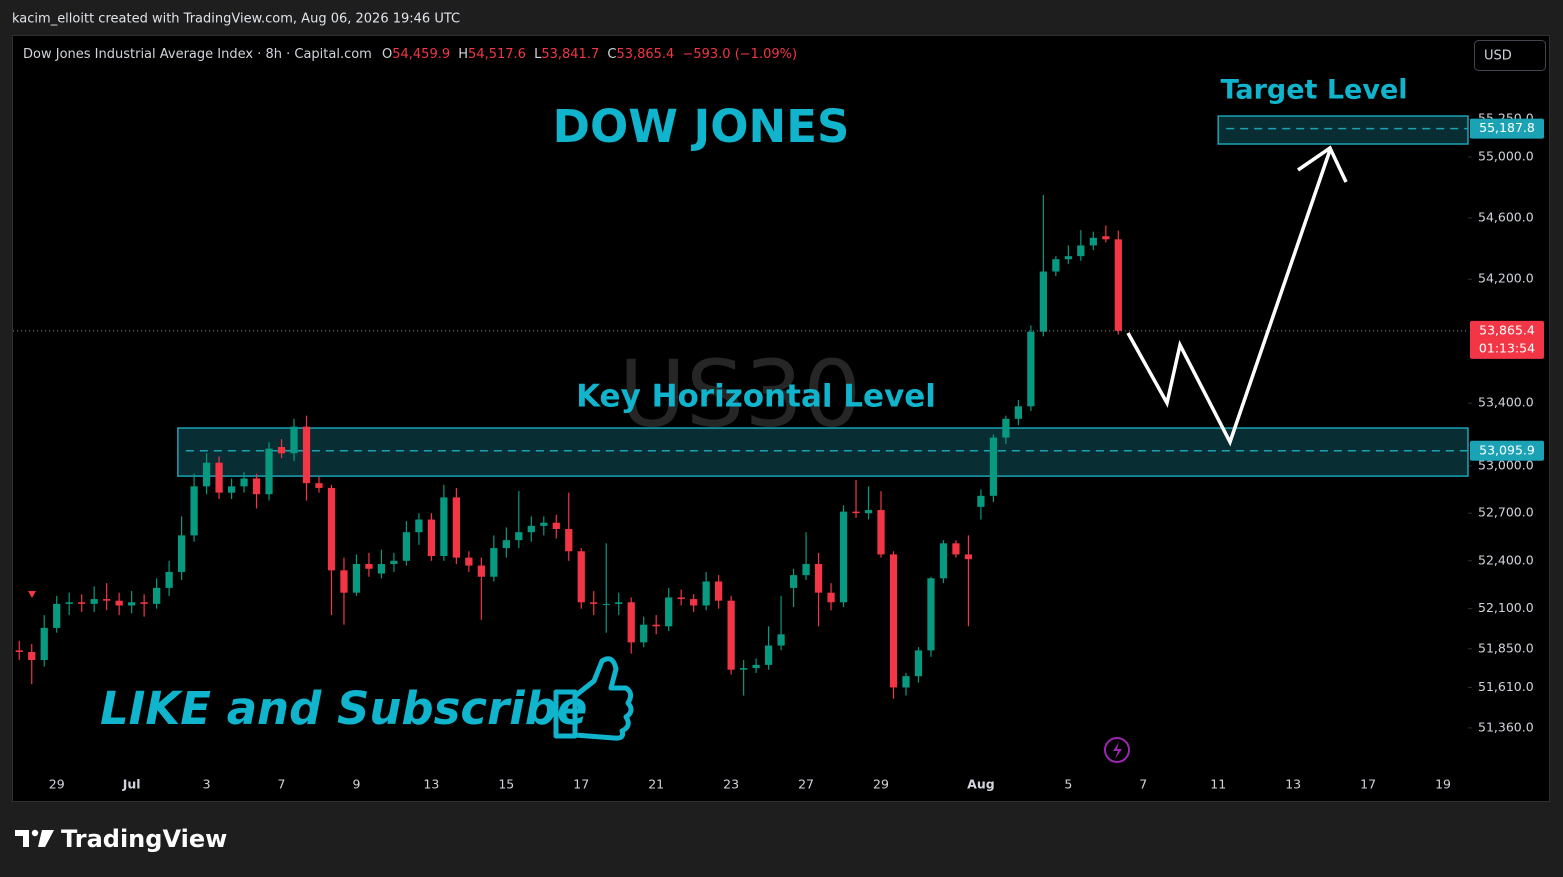 The height and width of the screenshot is (877, 1563). What do you see at coordinates (1498, 56) in the screenshot?
I see `currency: USD` at bounding box center [1498, 56].